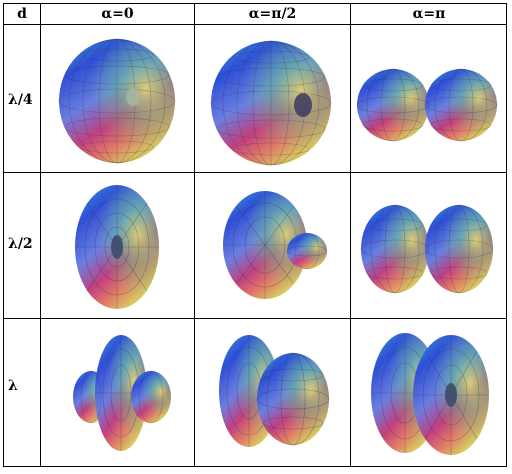 Image resolution: width=512 pixels, height=474 pixels. Describe the element at coordinates (13, 386) in the screenshot. I see `row-header-lambda: λ` at that location.